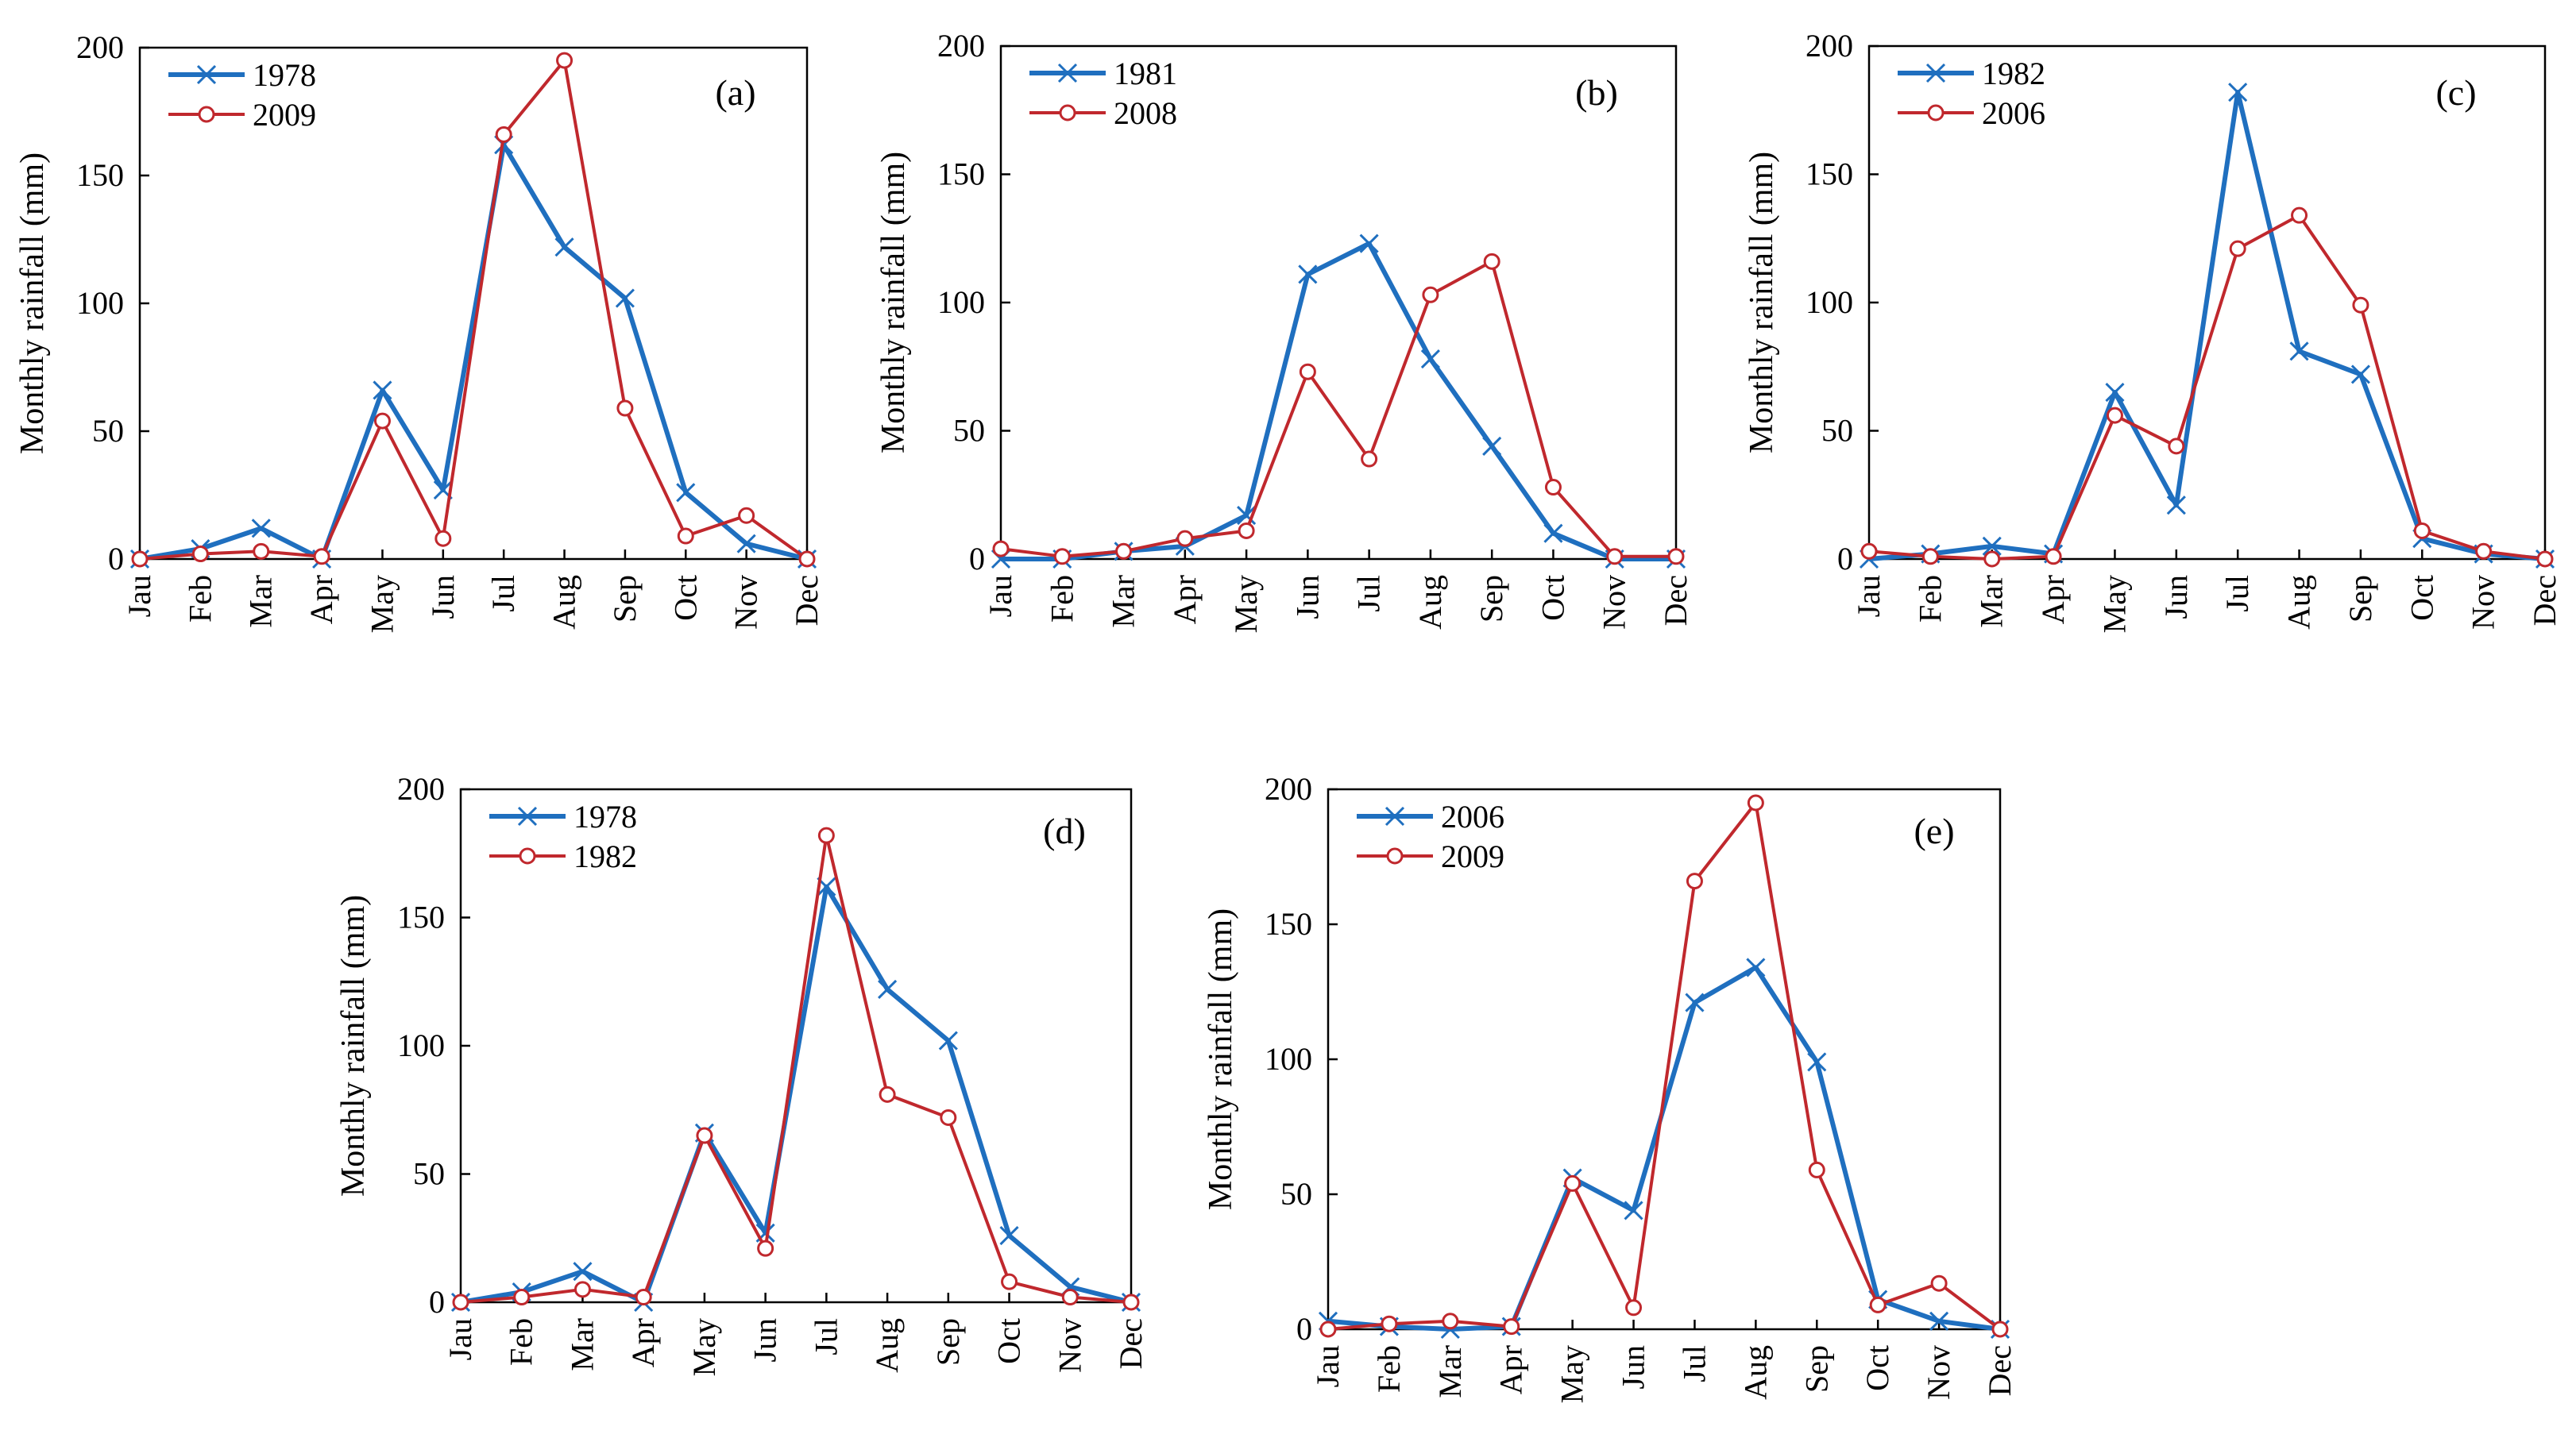 The width and height of the screenshot is (2576, 1442). Describe the element at coordinates (1131, 1344) in the screenshot. I see `x-tick-label: Dec` at that location.